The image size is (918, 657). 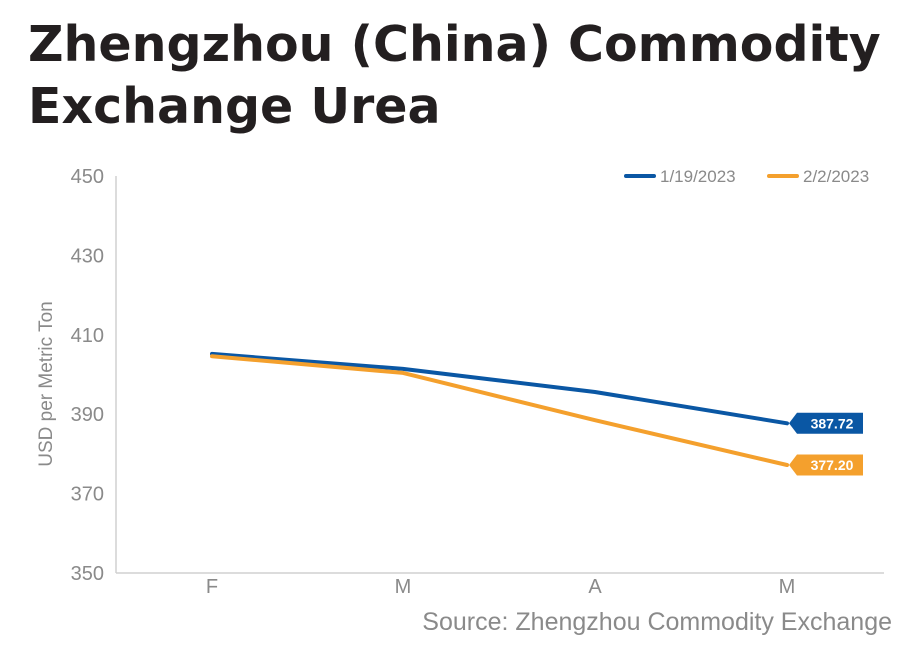 What do you see at coordinates (657, 622) in the screenshot?
I see `source-note: Source: Zhengzhou Commodity Exchange` at bounding box center [657, 622].